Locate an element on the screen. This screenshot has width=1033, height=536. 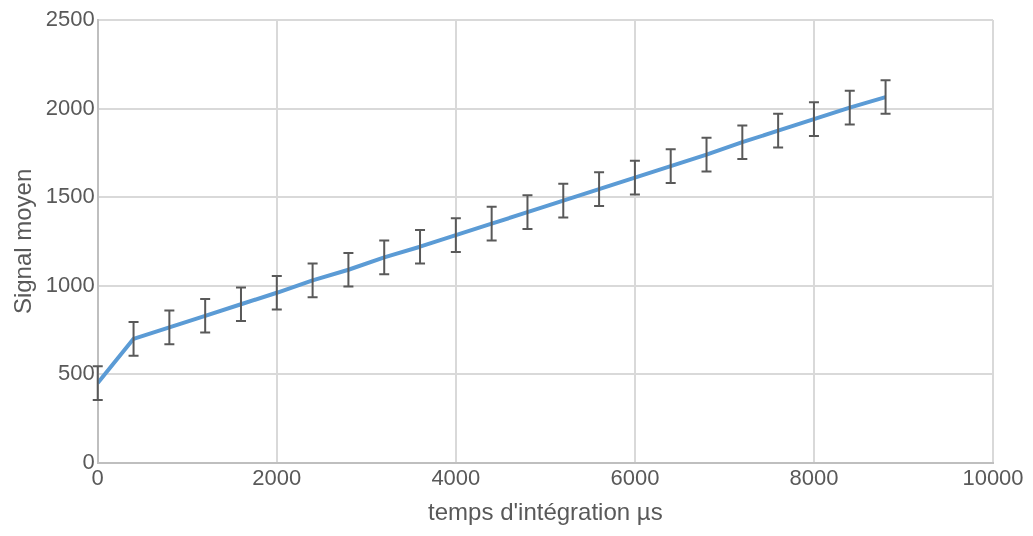
y-tick-label: 2000 is located at coordinates (70, 107).